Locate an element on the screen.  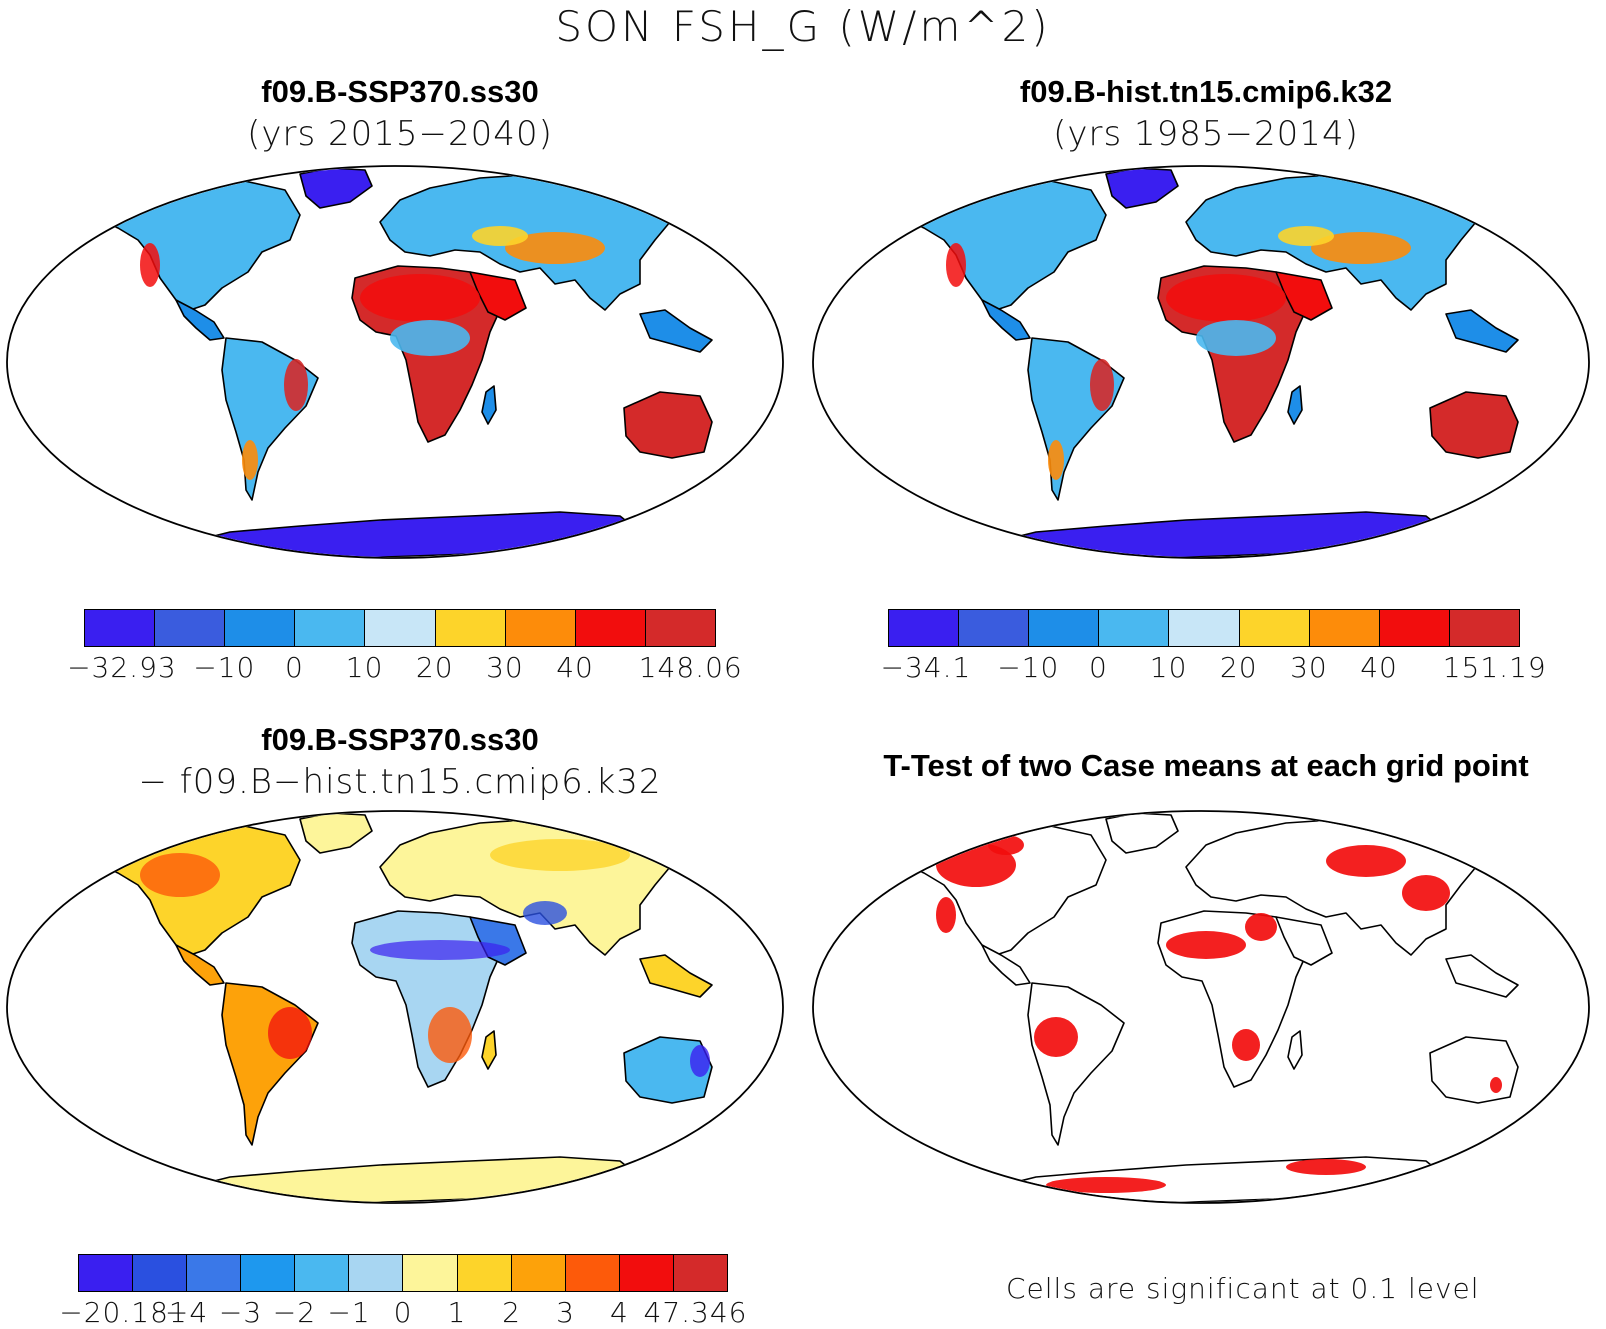
colorbar-label: −1 is located at coordinates (349, 1312).